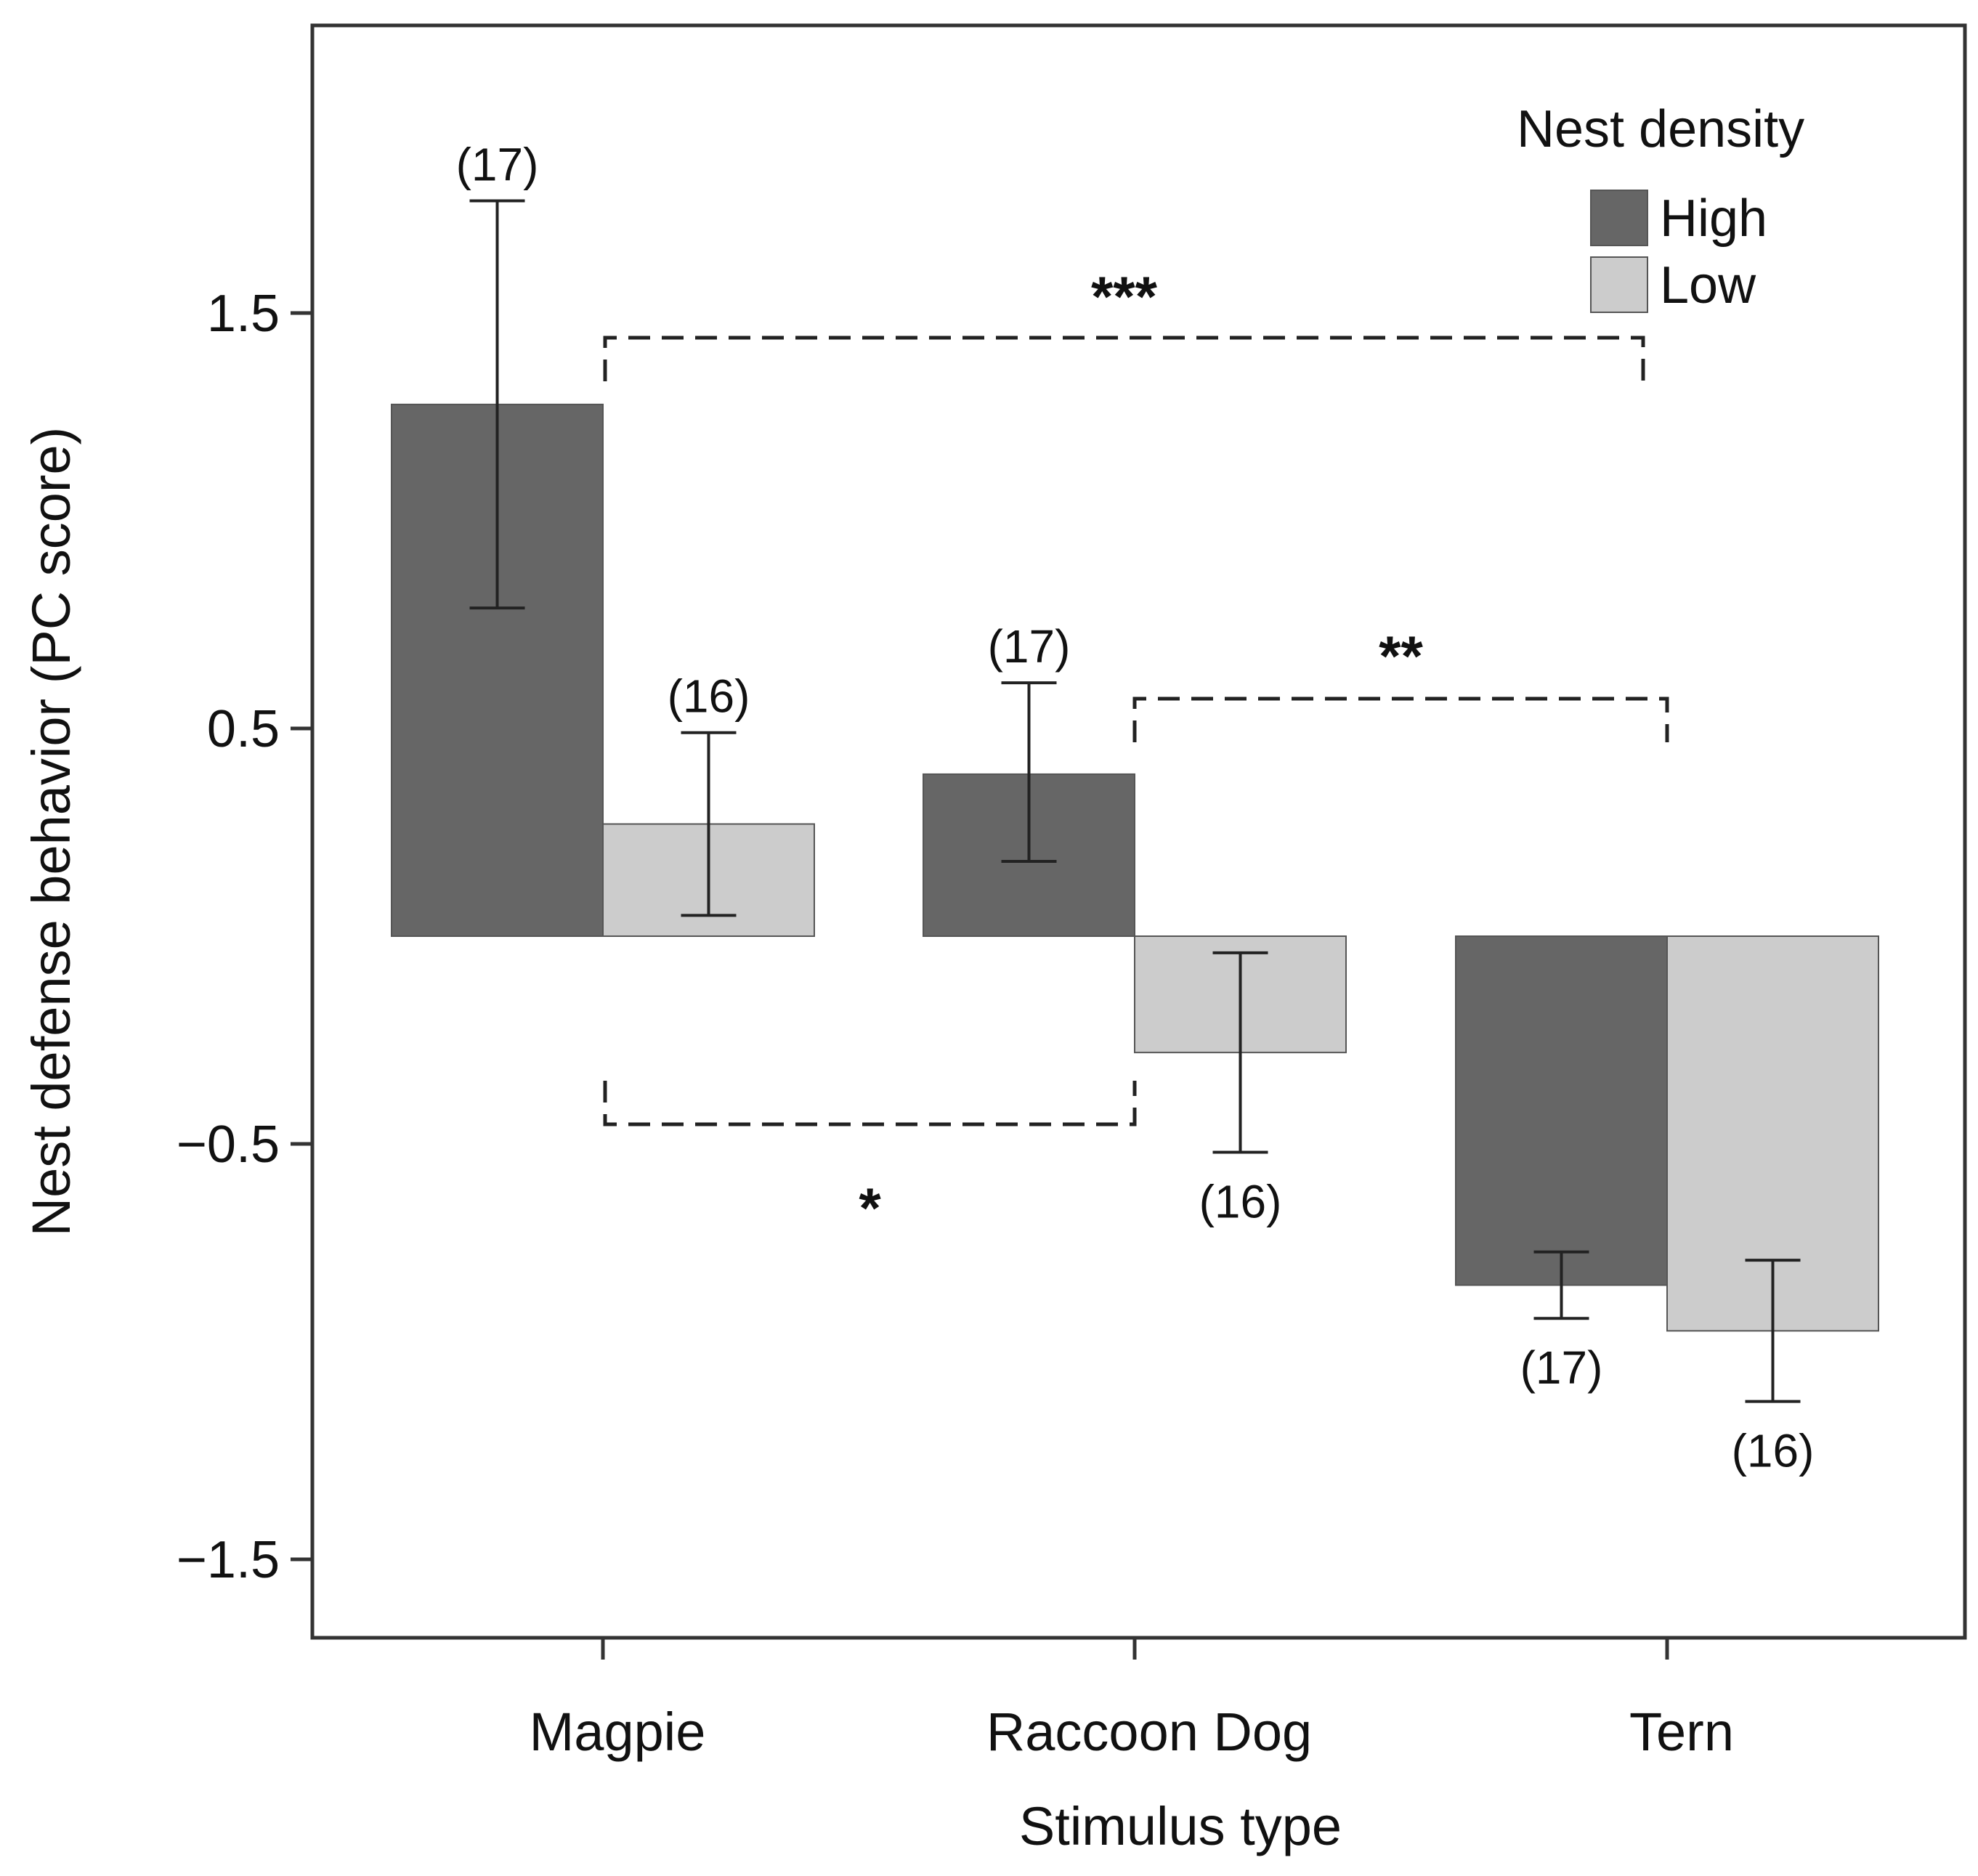 The image size is (1978, 1876). What do you see at coordinates (1149, 1732) in the screenshot?
I see `x-category-label: Raccoon Dog` at bounding box center [1149, 1732].